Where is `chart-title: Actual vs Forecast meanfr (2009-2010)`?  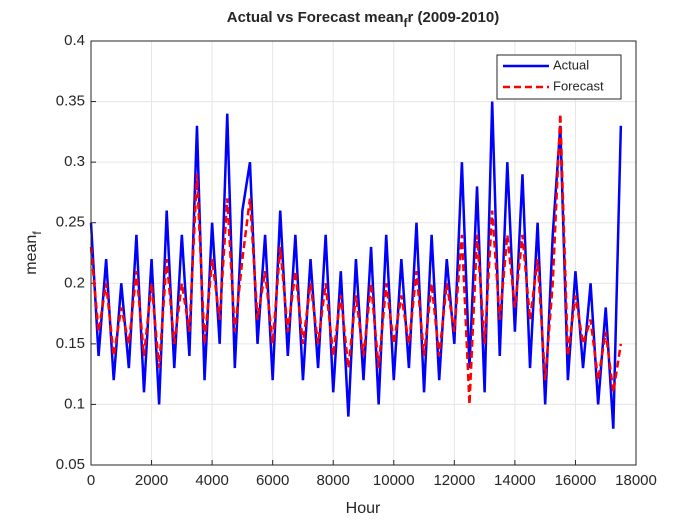 chart-title: Actual vs Forecast meanfr (2009-2010) is located at coordinates (363, 19).